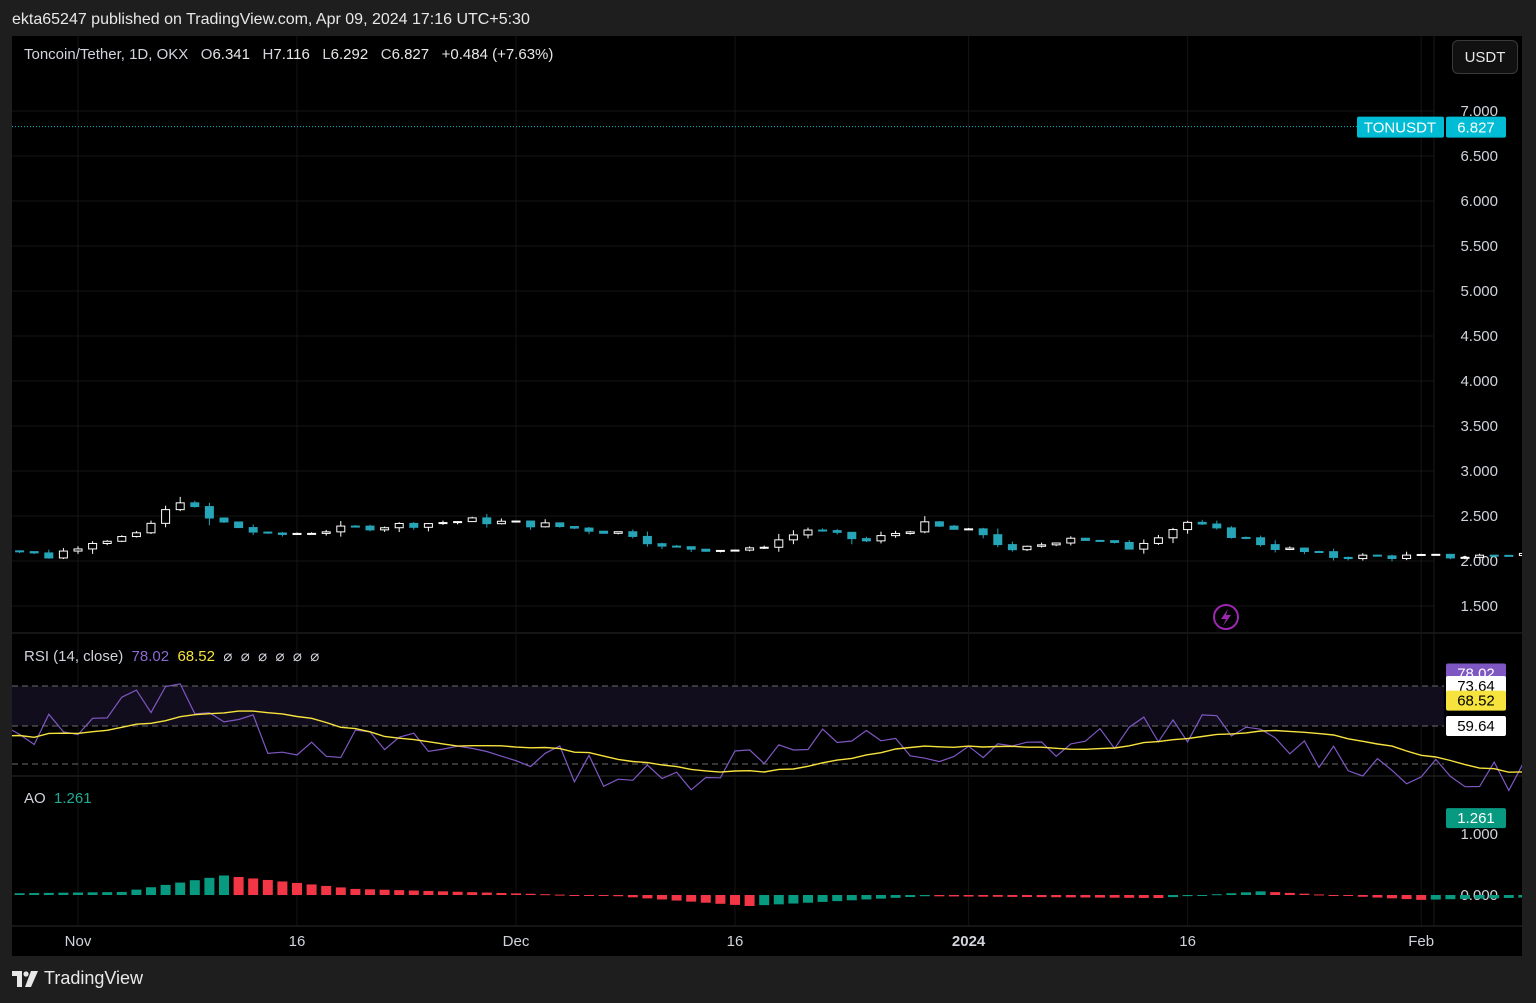 Image resolution: width=1536 pixels, height=1003 pixels. What do you see at coordinates (172, 656) in the screenshot?
I see `rsi-legend: RSI (14, close) 78.02 68.52 ⌀ ⌀ ⌀ ⌀ ⌀ ⌀` at bounding box center [172, 656].